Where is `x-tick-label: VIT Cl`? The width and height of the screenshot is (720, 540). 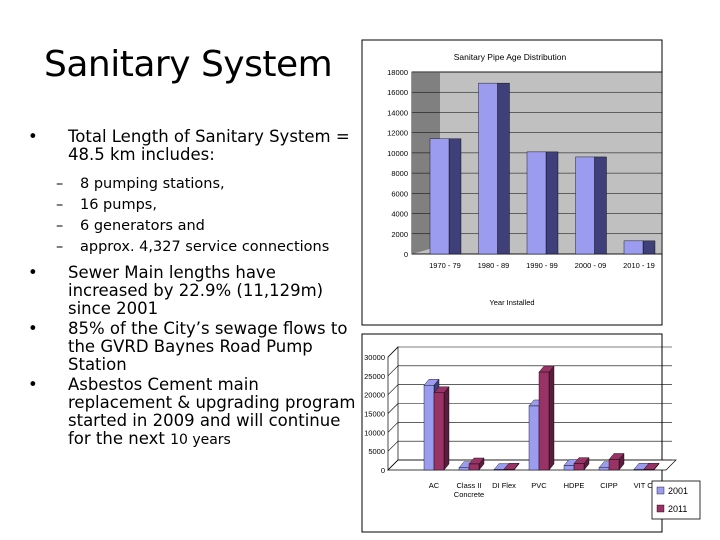
x-tick-label: VIT Cl is located at coordinates (644, 485).